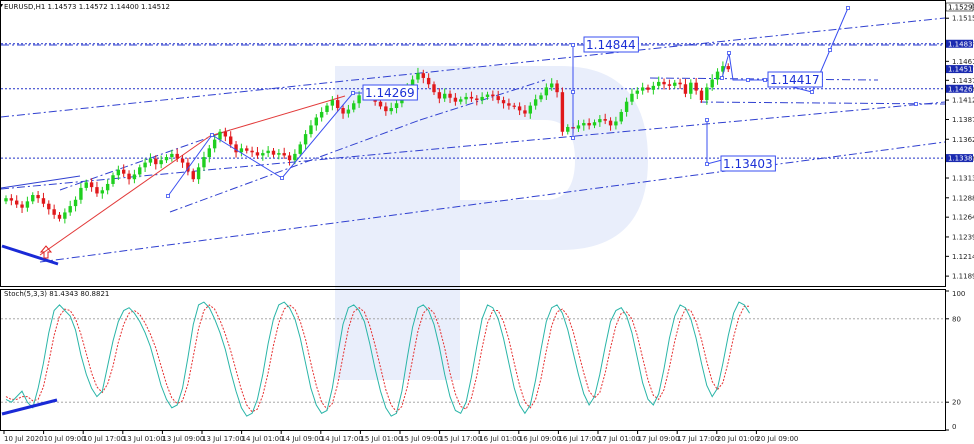 The height and width of the screenshot is (444, 974). What do you see at coordinates (579, 439) in the screenshot?
I see `time-tick-label: 16 Jul 17:00` at bounding box center [579, 439].